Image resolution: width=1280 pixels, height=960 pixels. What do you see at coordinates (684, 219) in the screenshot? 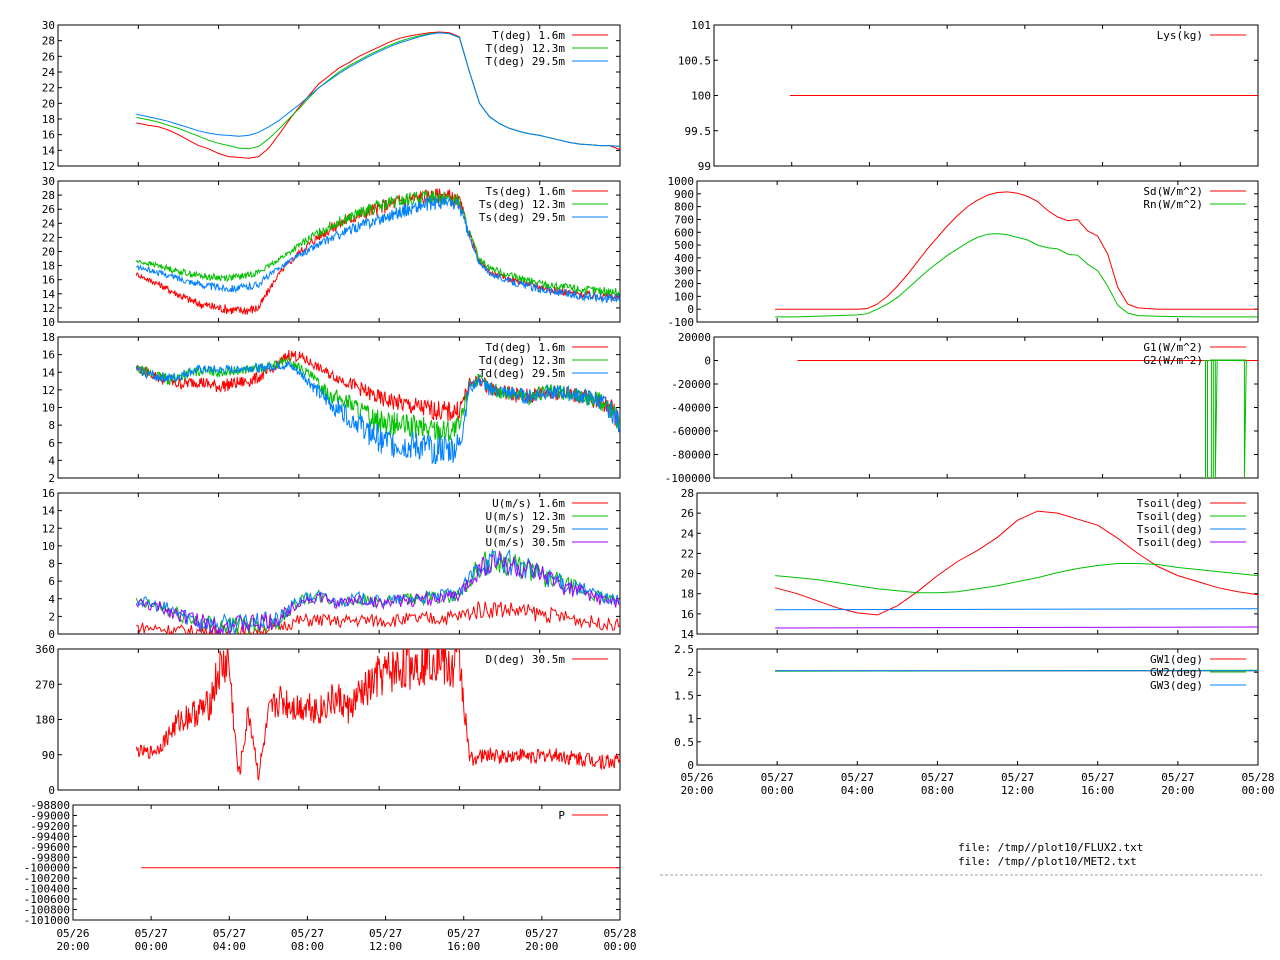
I see `y-tick-label: 700` at bounding box center [684, 219].